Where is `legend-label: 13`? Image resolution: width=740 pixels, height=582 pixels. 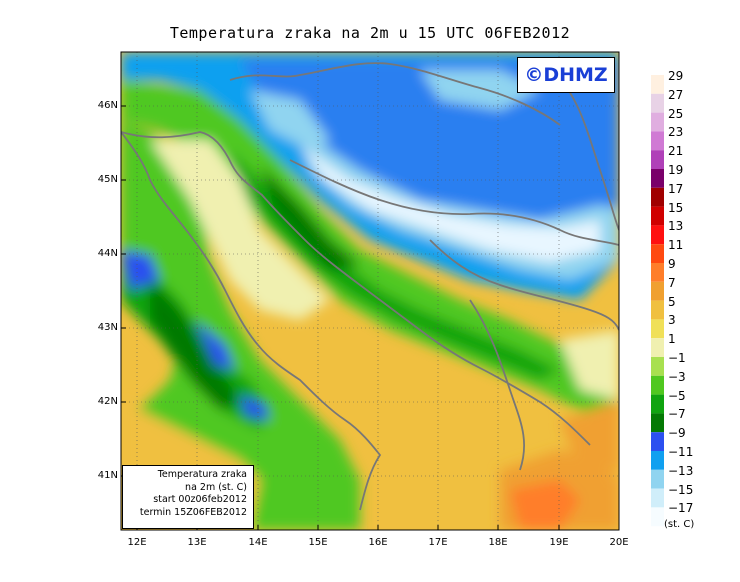 legend-label: 13 is located at coordinates (676, 226).